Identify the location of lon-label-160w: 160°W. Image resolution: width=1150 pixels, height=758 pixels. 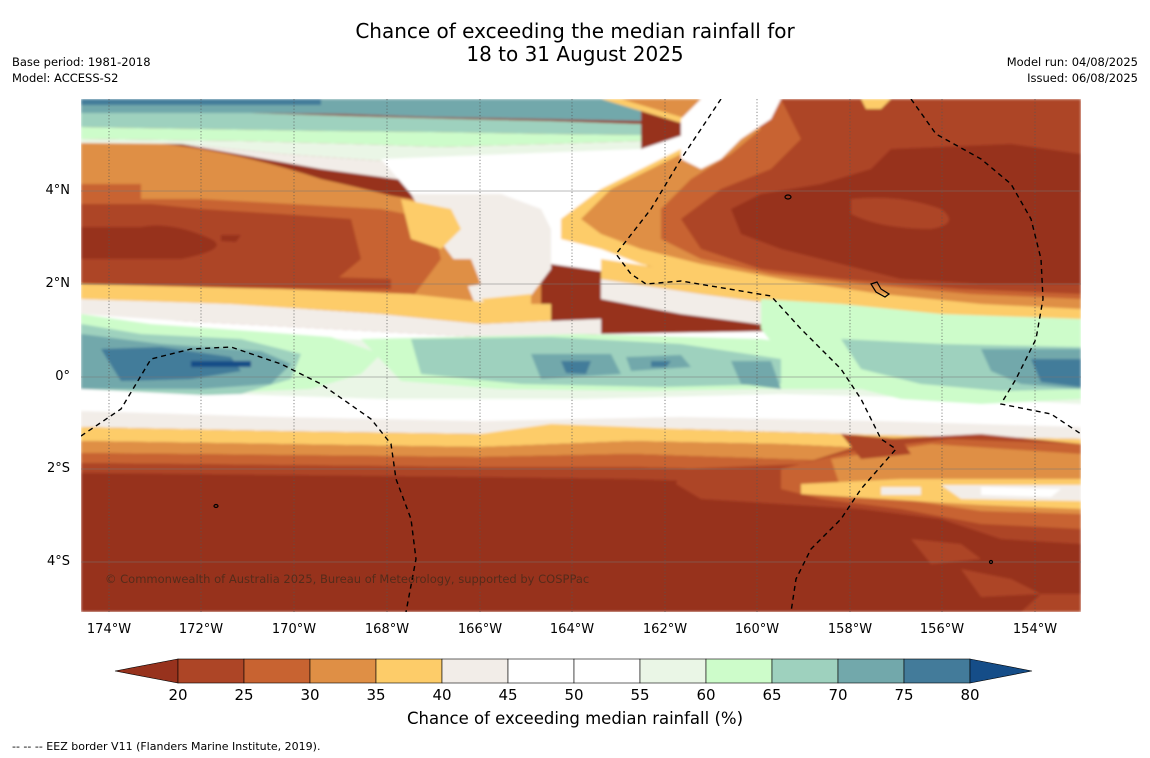
(757, 629).